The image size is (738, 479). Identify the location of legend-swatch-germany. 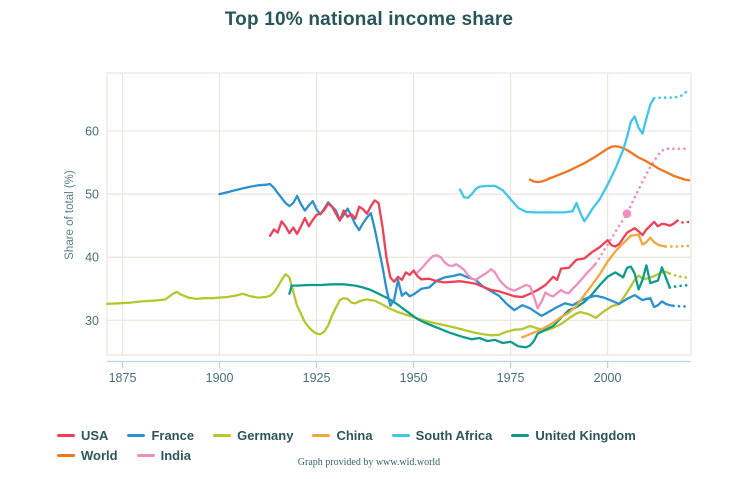
(222, 435).